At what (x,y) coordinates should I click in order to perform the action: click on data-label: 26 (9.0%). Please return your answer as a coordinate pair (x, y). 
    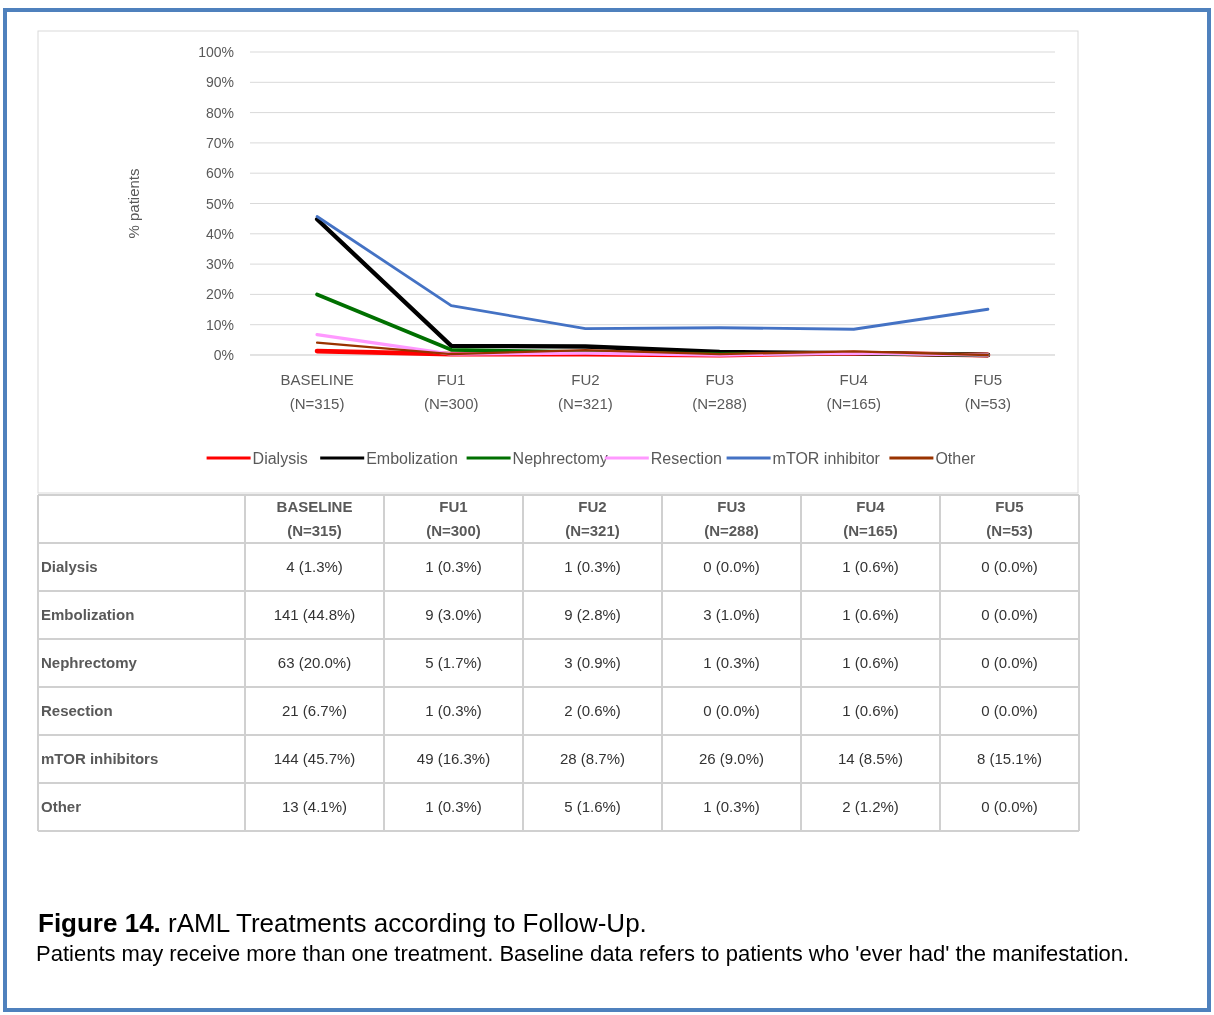
    Looking at the image, I should click on (731, 758).